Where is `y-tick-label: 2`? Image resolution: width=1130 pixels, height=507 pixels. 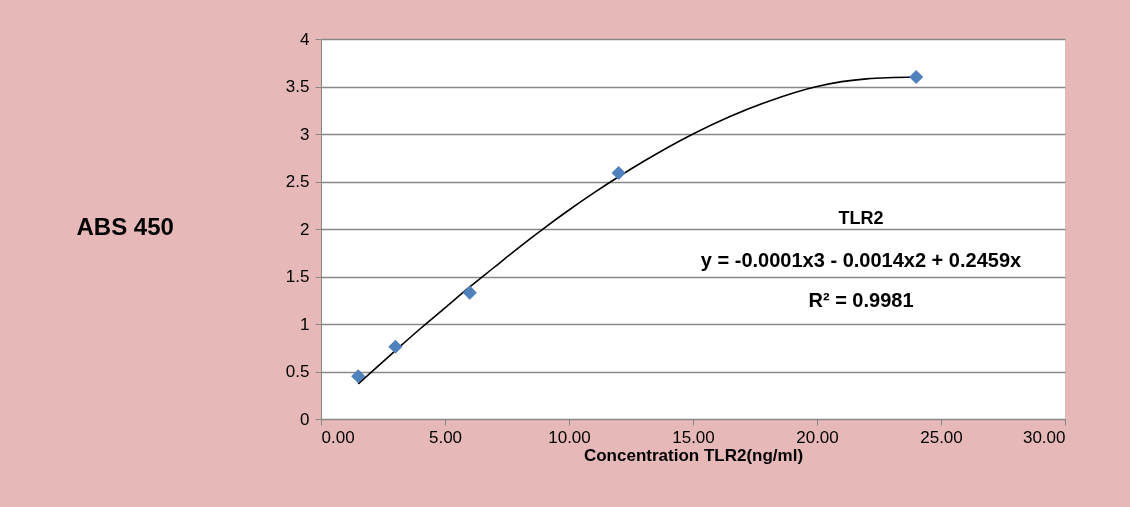
y-tick-label: 2 is located at coordinates (305, 229).